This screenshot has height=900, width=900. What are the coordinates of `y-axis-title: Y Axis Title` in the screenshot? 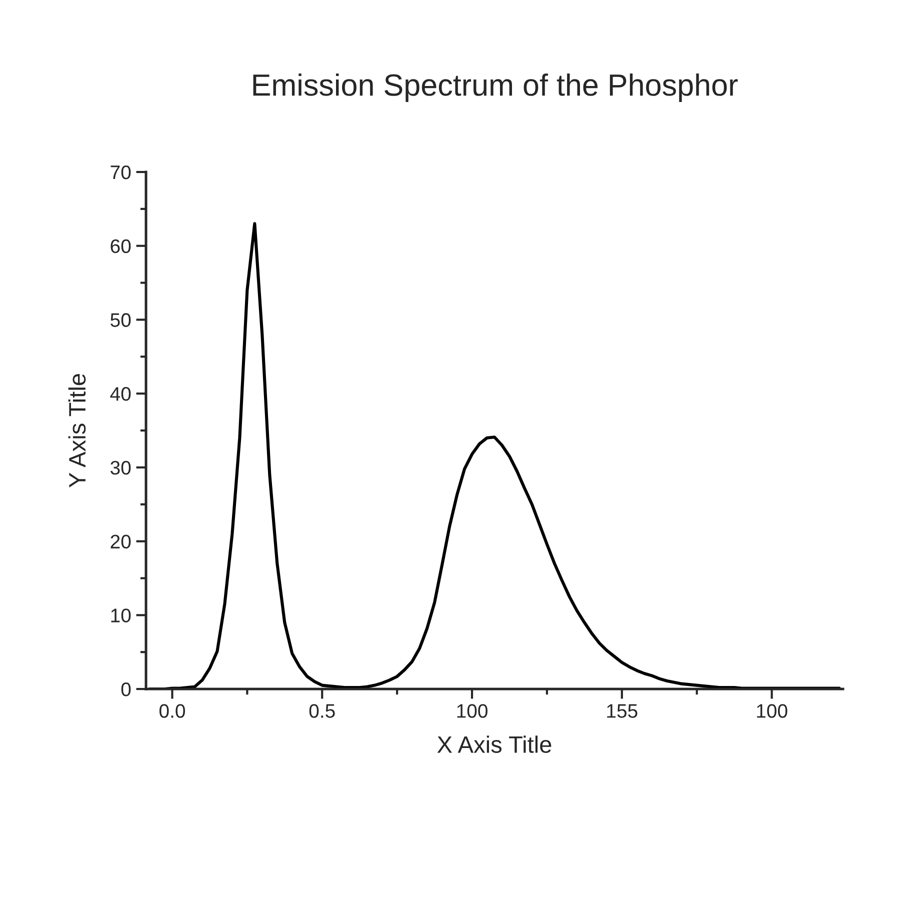 It's located at (77, 431).